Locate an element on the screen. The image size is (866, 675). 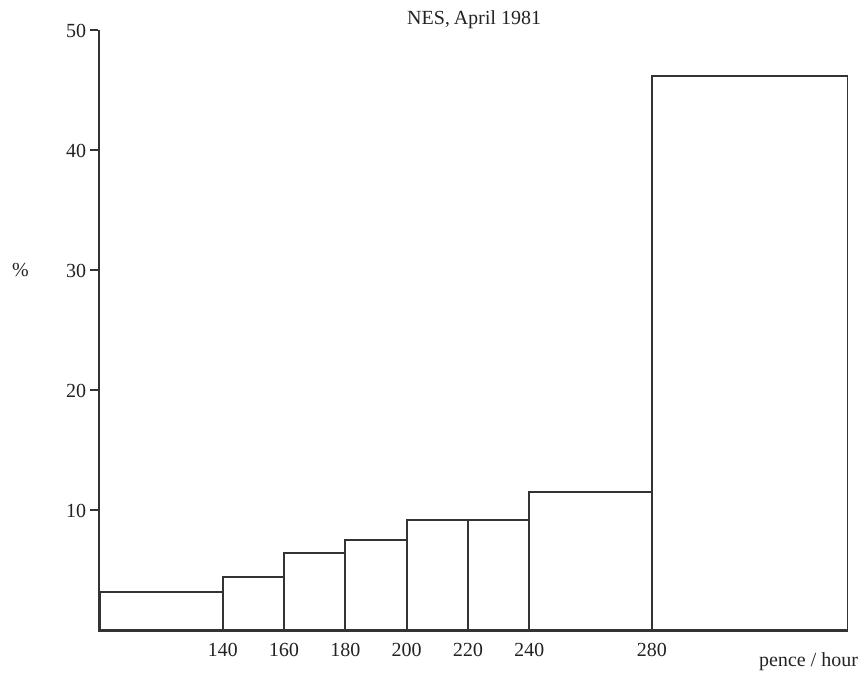
x-tick-label: 280 is located at coordinates (651, 650).